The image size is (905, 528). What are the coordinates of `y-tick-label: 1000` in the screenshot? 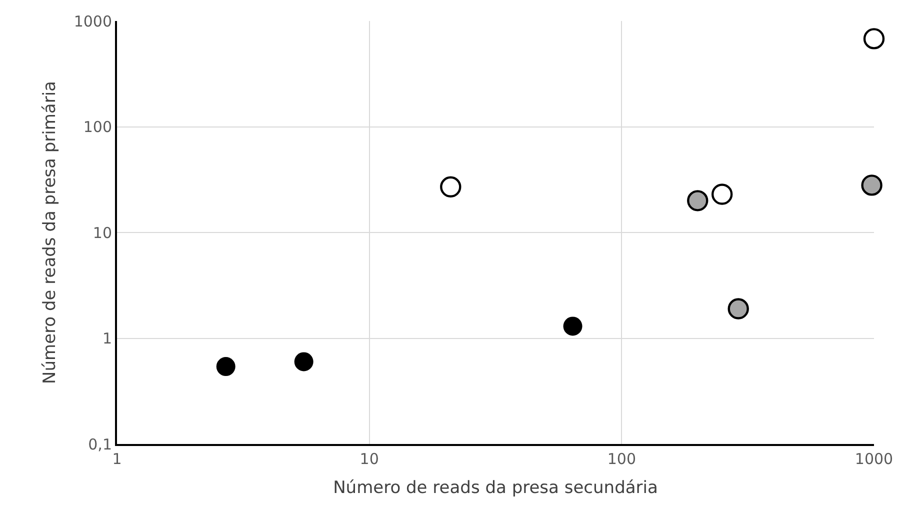 It's located at (93, 21).